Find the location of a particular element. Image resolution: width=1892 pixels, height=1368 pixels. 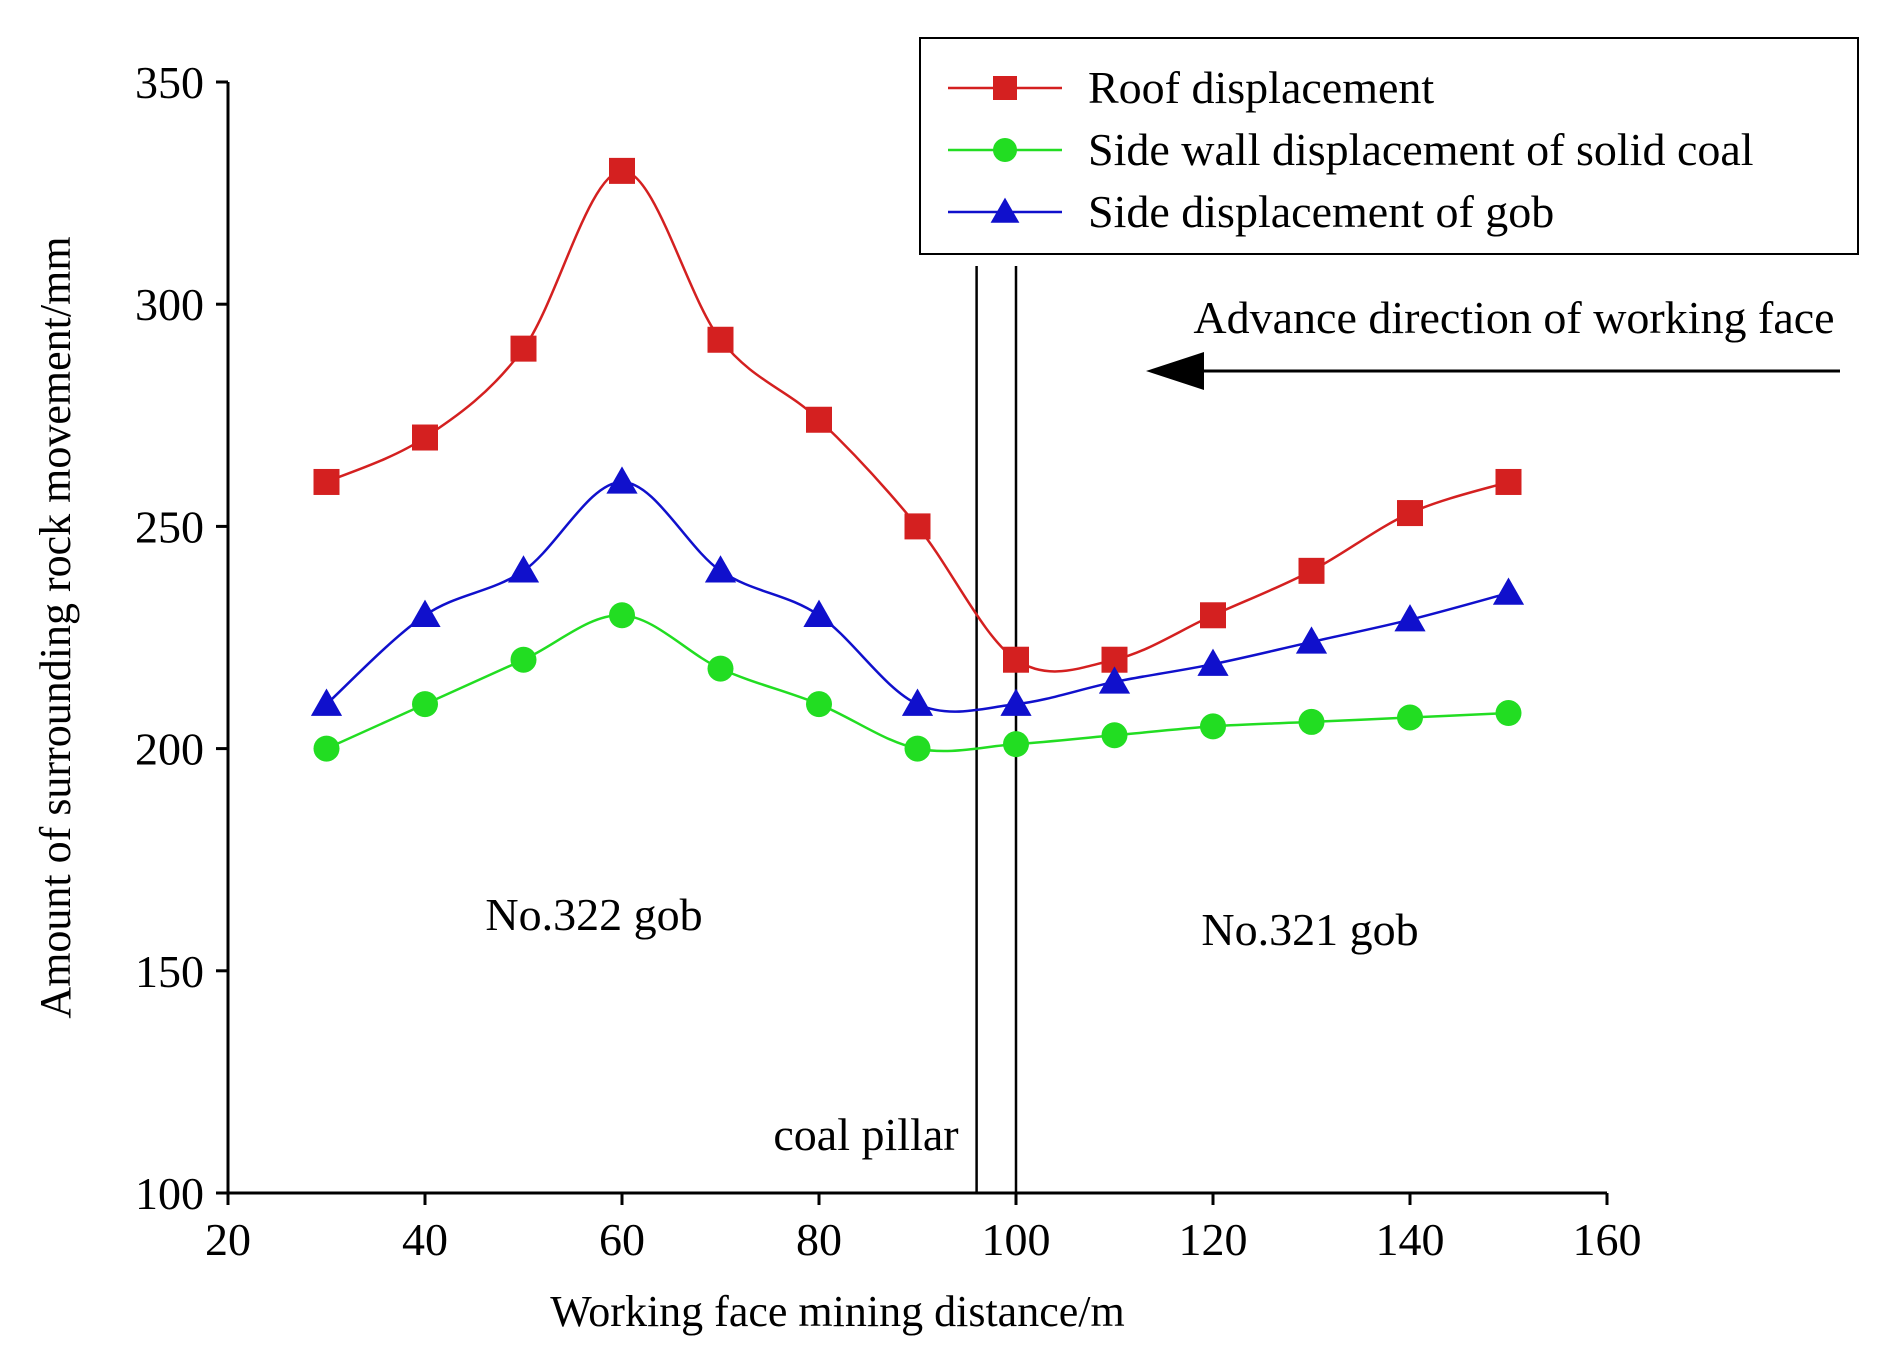

y-tick-label: 350 is located at coordinates (169, 82).